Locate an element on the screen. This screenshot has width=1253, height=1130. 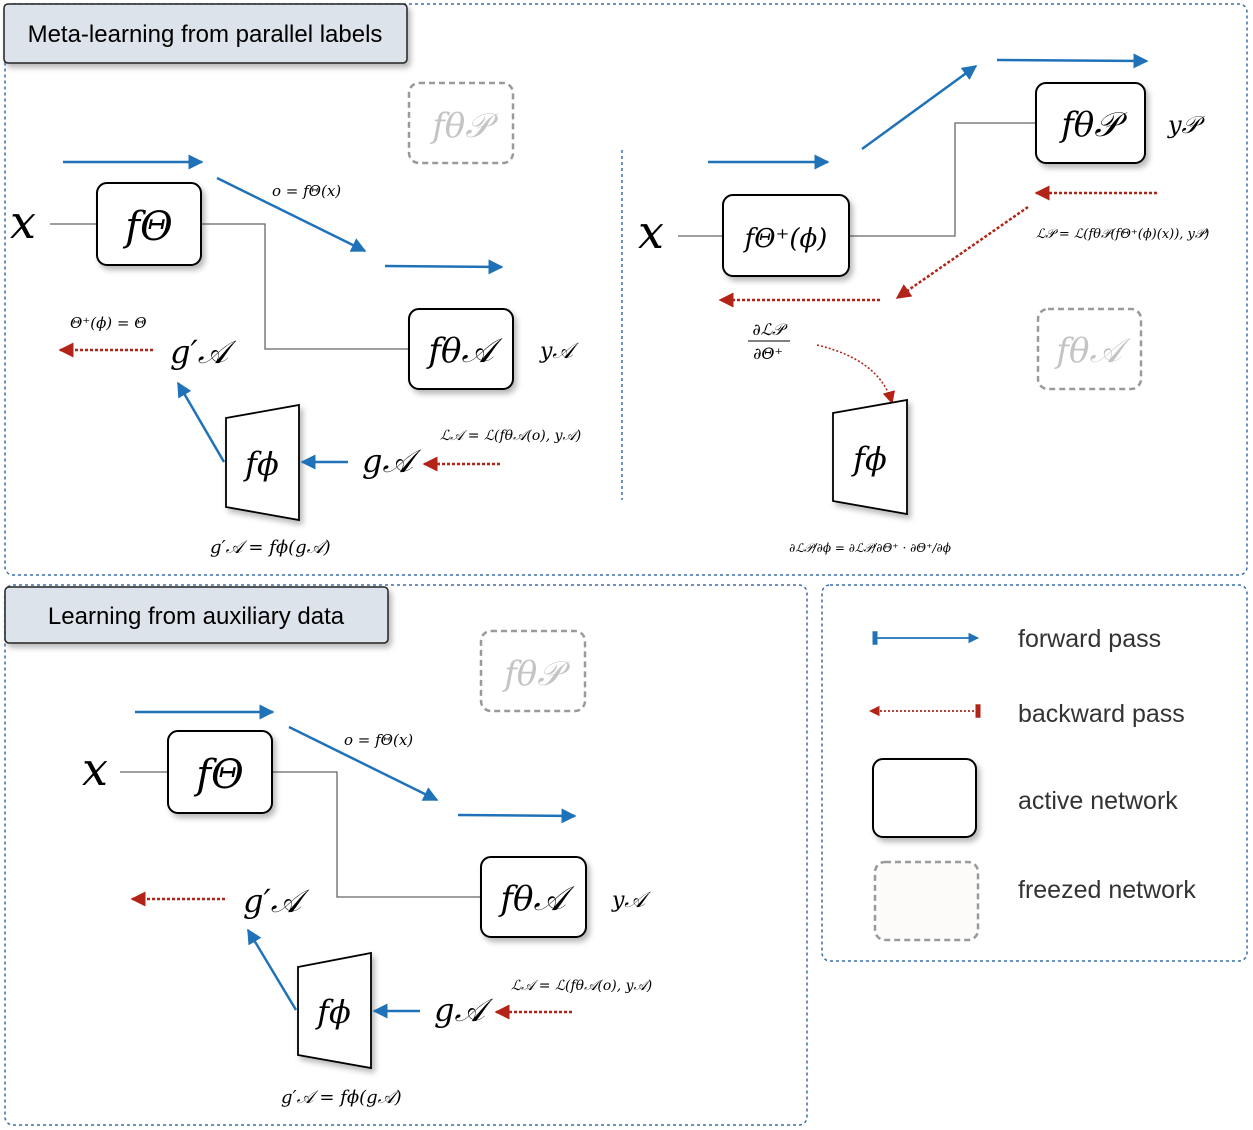
meta-left-fphi-trapezoid is located at coordinates (262, 462).